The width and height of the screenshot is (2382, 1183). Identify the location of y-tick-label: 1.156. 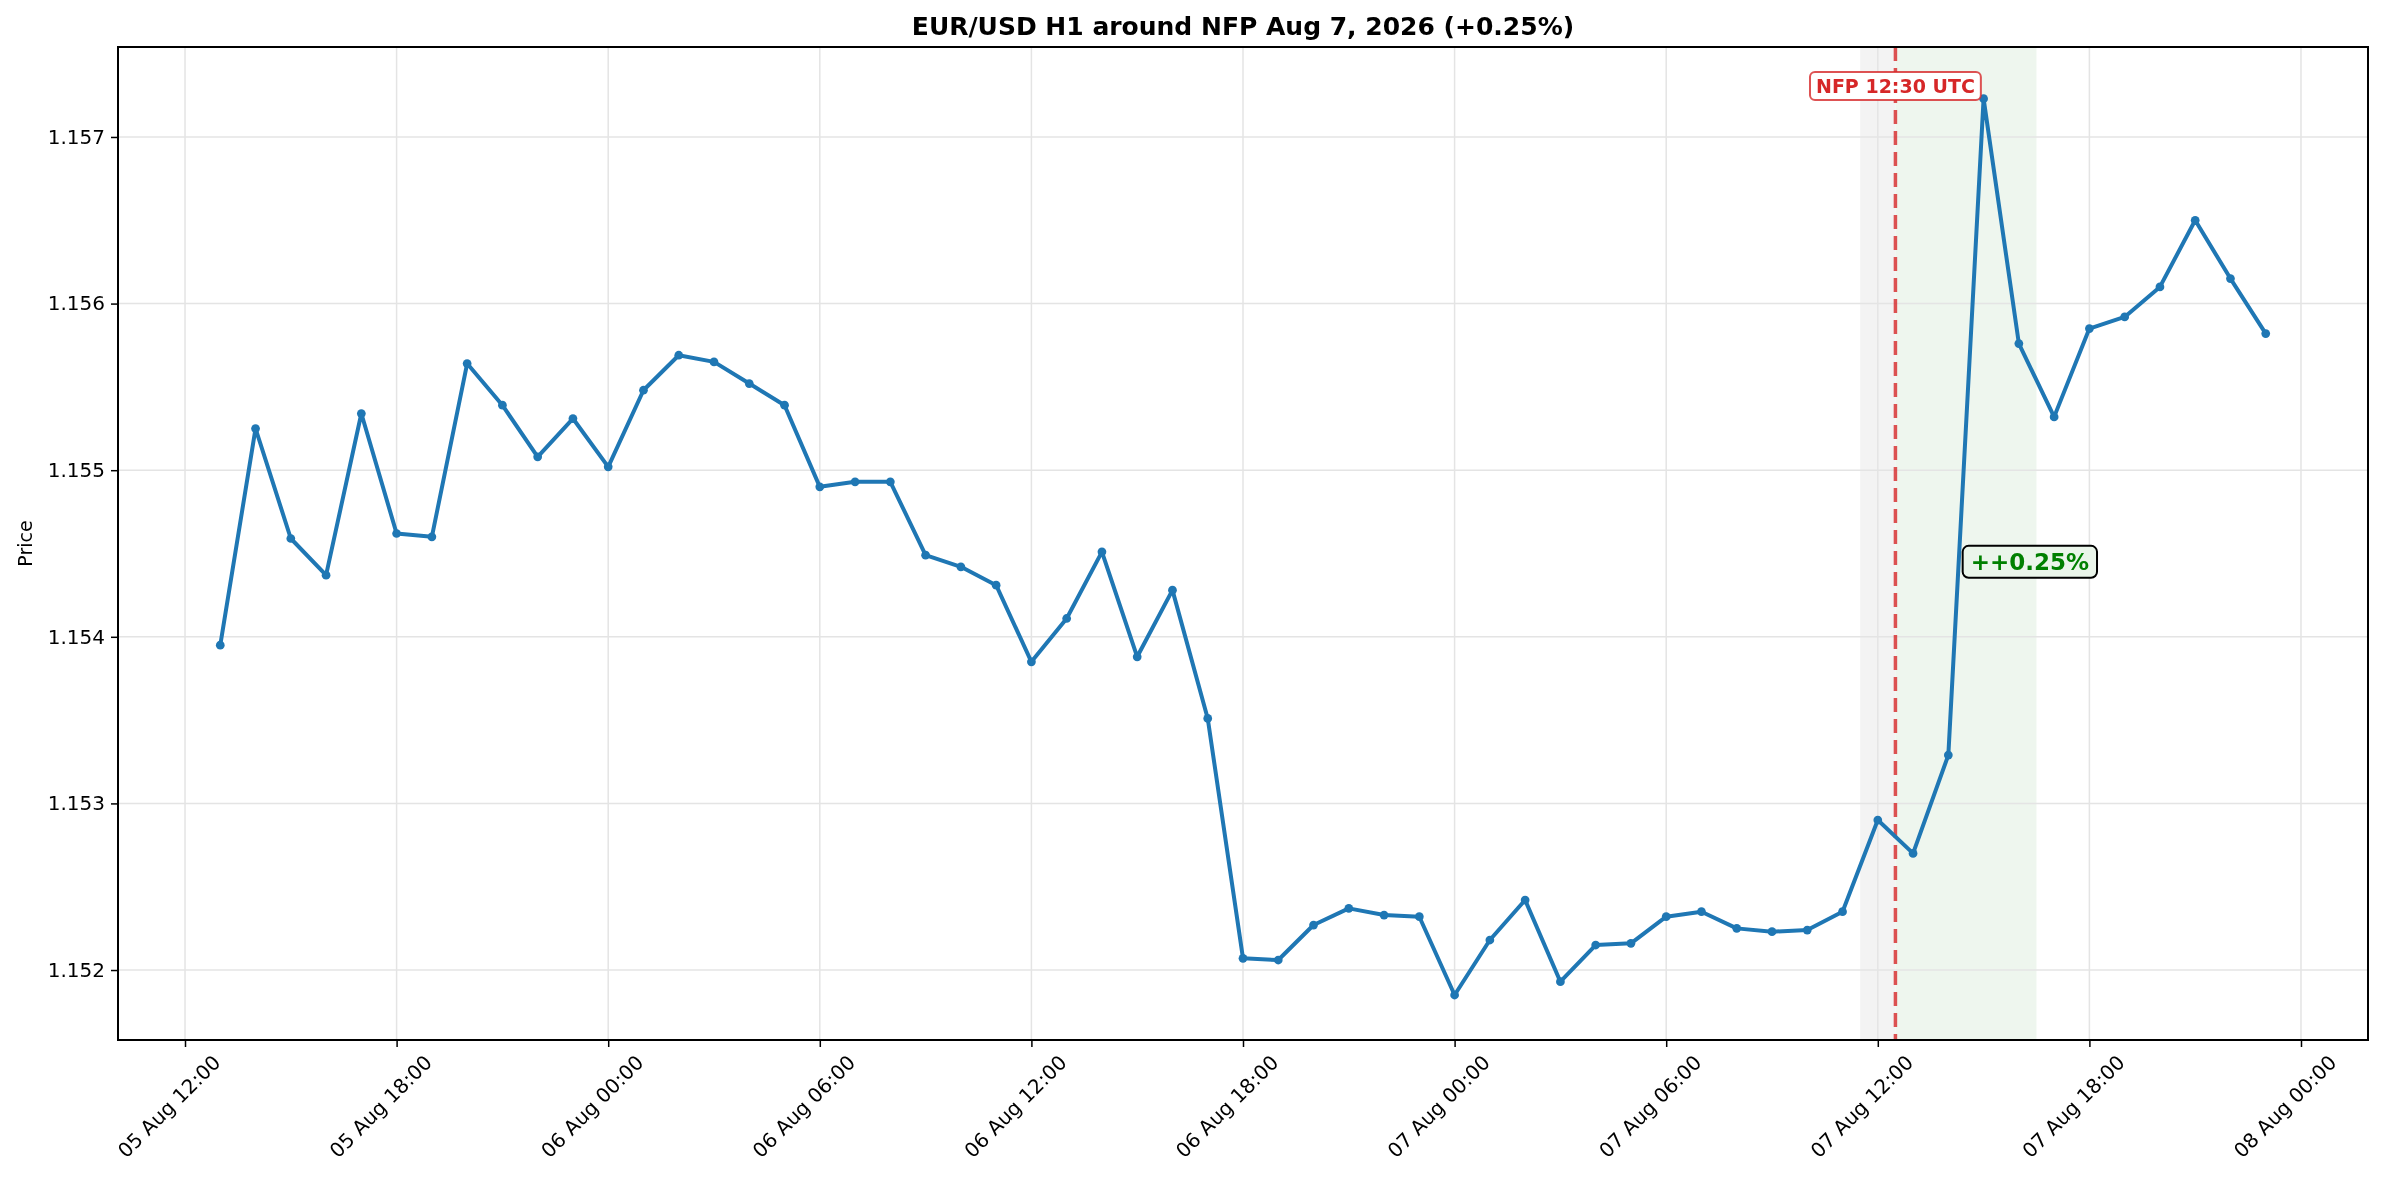
(76, 303).